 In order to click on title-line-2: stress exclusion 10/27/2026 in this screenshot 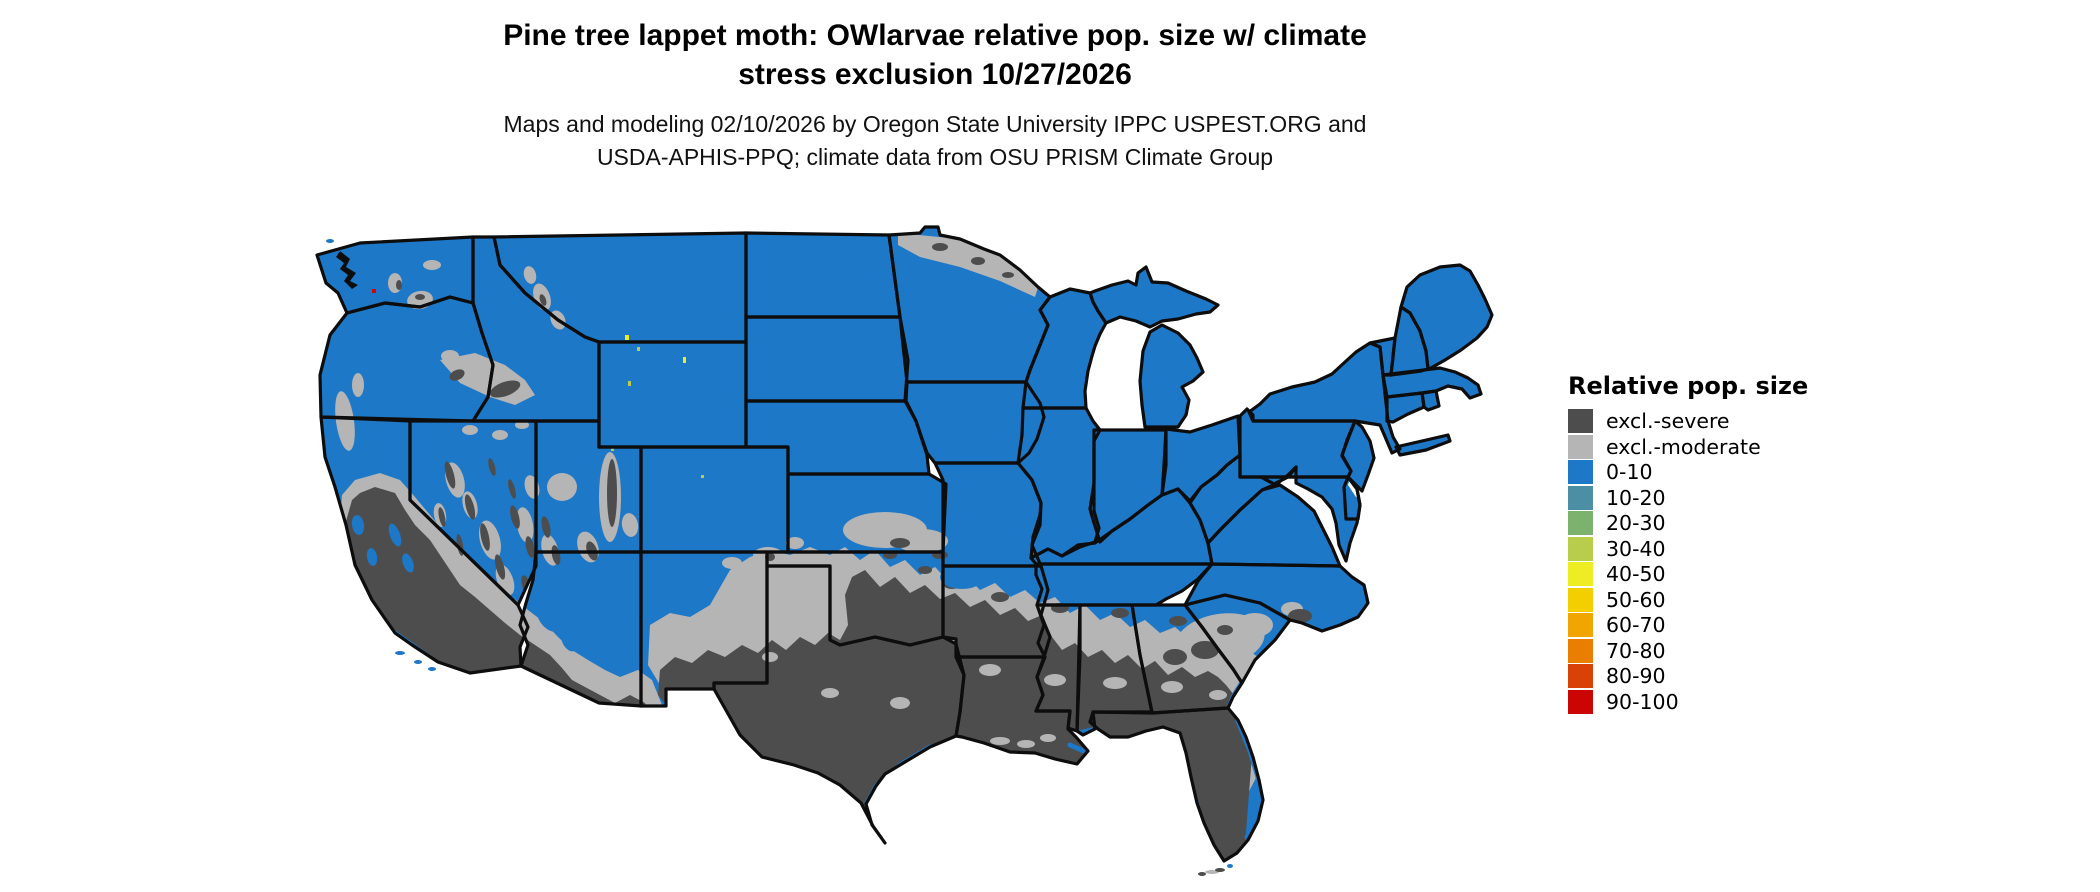, I will do `click(935, 74)`.